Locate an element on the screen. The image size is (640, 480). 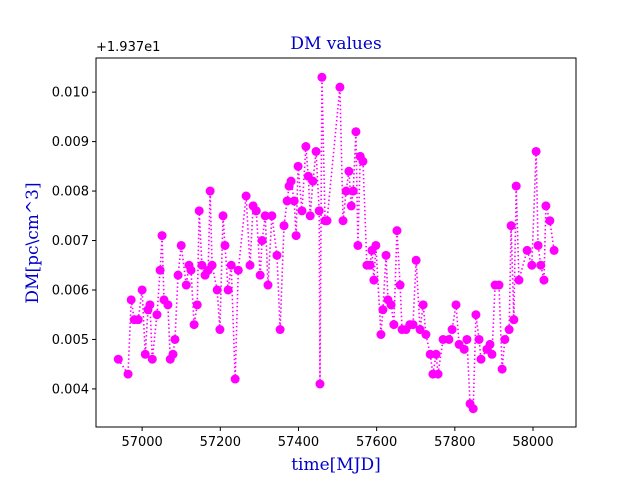
y-tick-label: 0.009 is located at coordinates (70, 142).